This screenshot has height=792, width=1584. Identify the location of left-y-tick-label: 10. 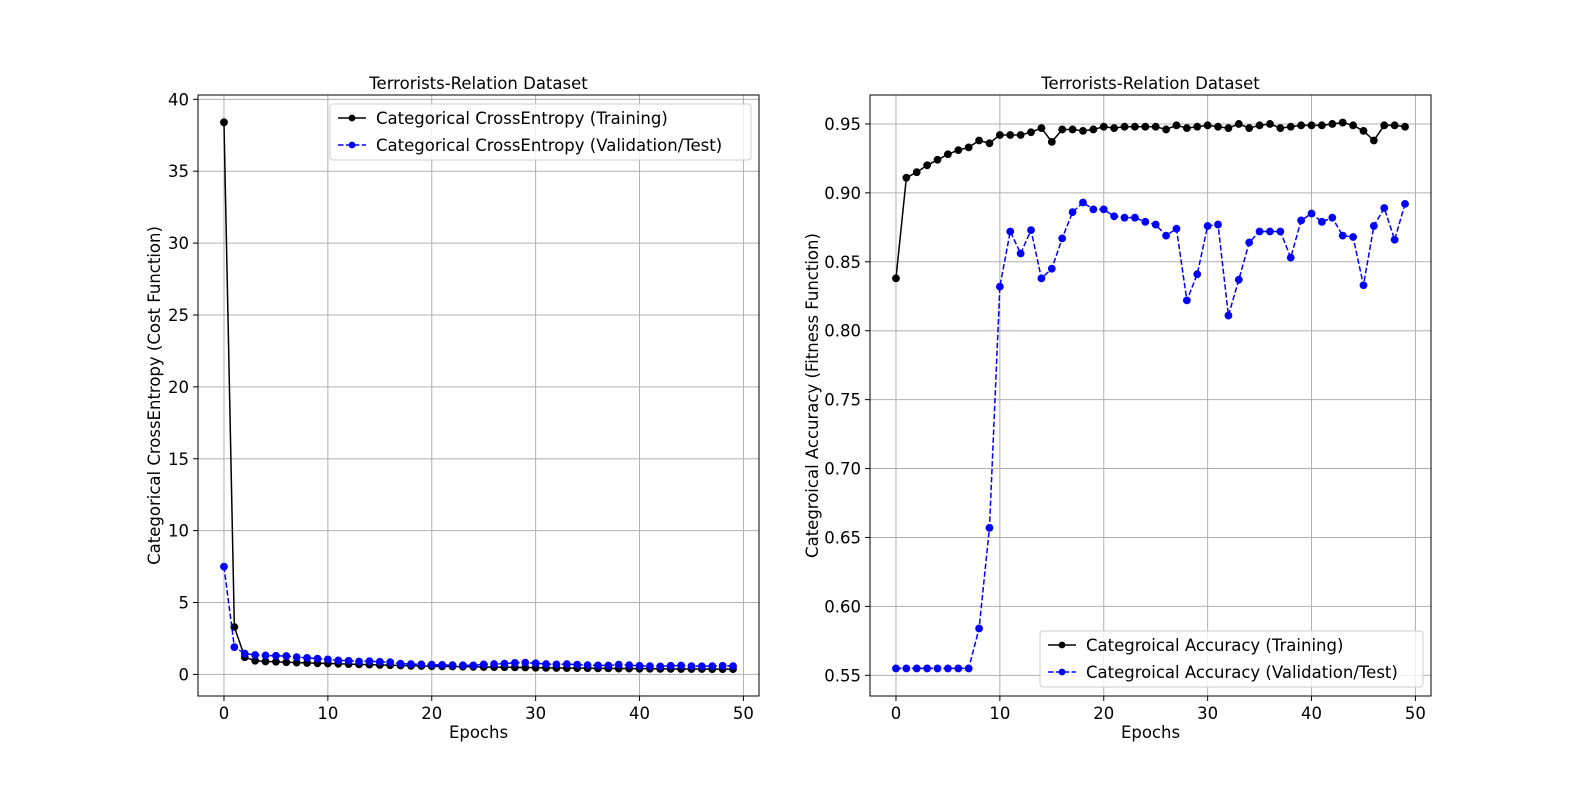
(178, 531).